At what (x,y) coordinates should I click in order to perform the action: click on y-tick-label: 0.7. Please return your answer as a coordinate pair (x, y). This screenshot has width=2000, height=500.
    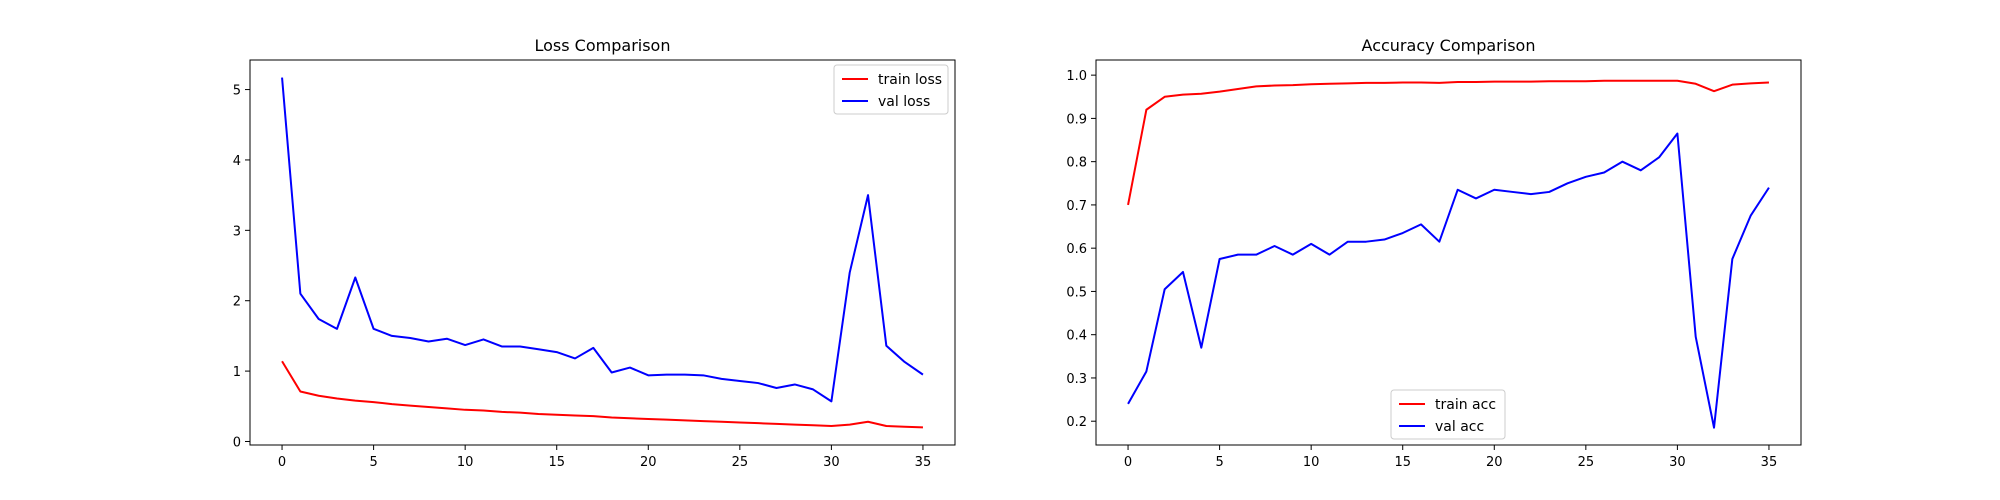
    Looking at the image, I should click on (1076, 206).